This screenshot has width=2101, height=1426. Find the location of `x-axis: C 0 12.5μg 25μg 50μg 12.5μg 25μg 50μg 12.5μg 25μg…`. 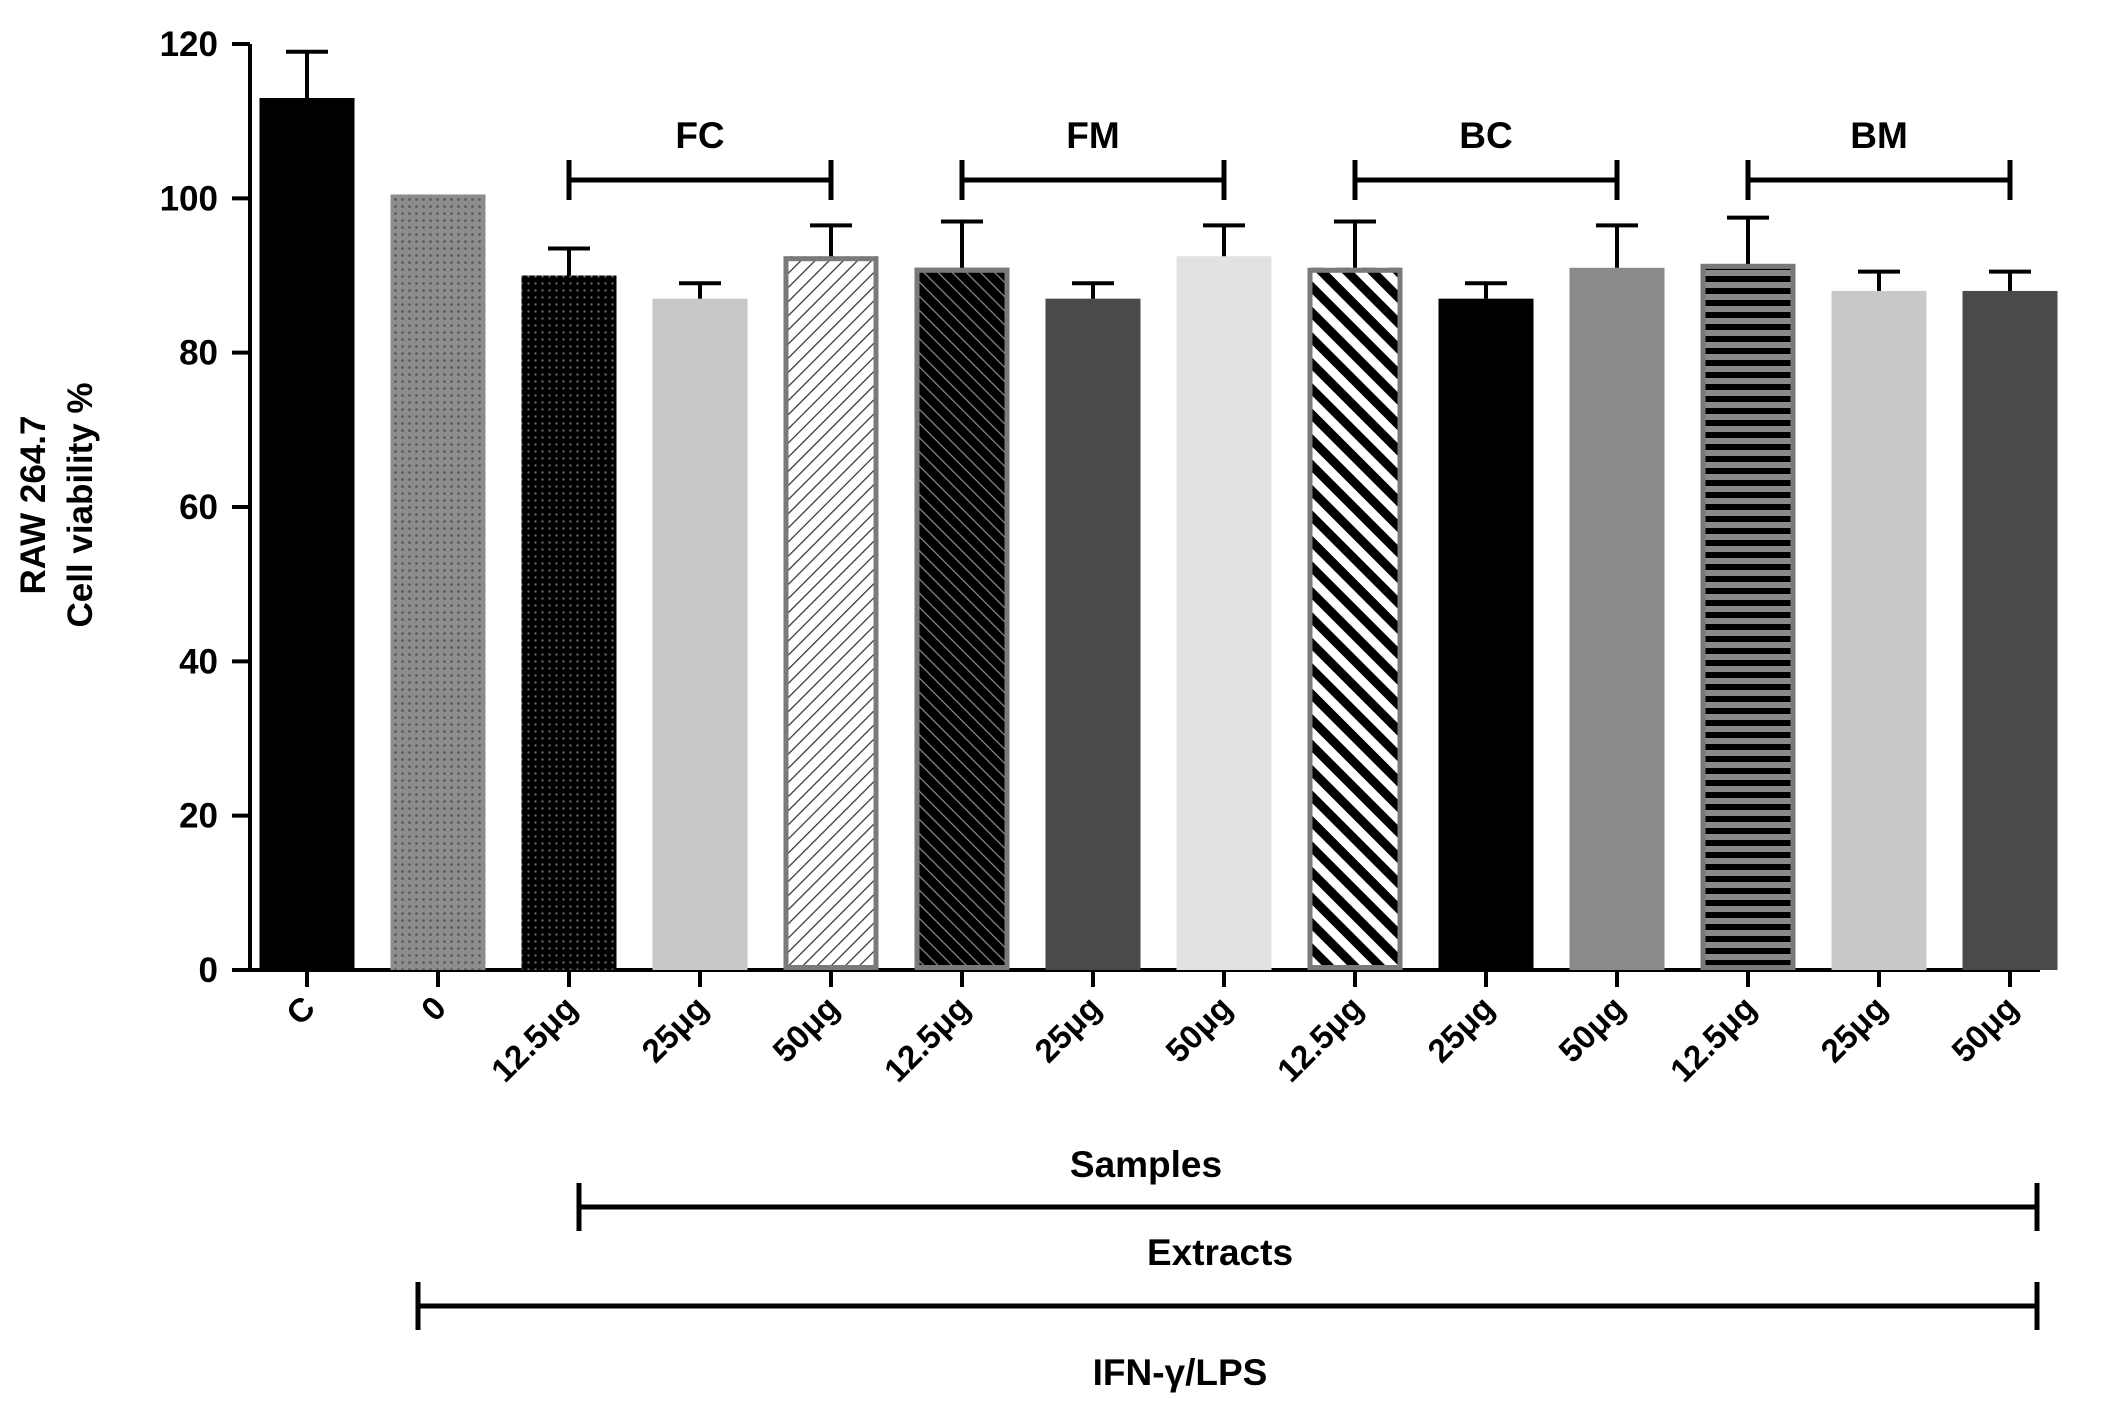

x-axis: C 0 12.5μg 25μg 50μg 12.5μg 25μg 50μg 12.5μg 25μg… is located at coordinates (1144, 1076).